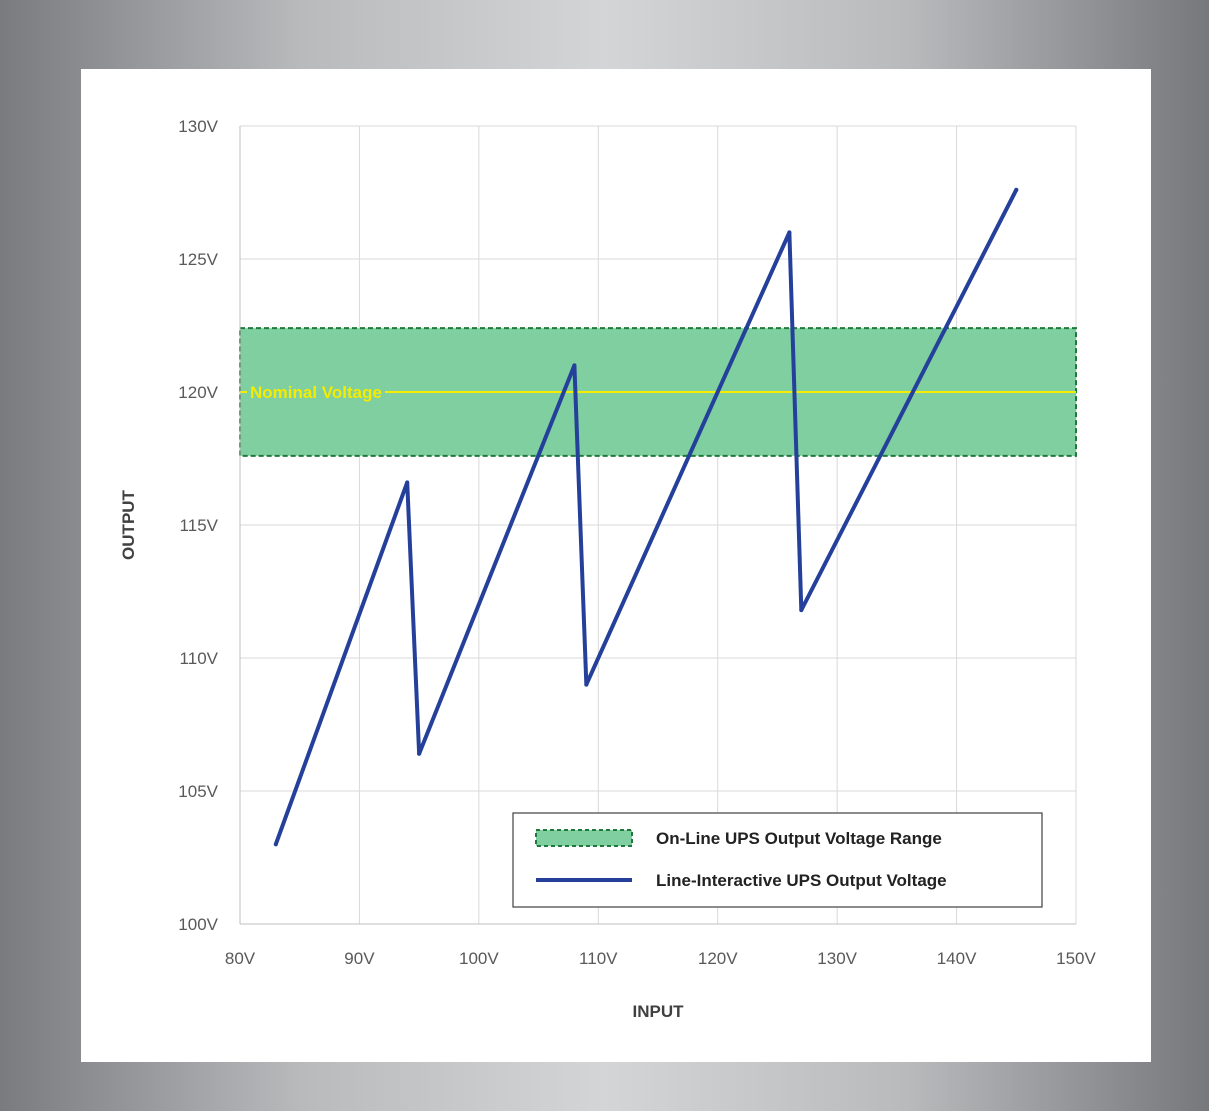 Image resolution: width=1209 pixels, height=1111 pixels. Describe the element at coordinates (598, 958) in the screenshot. I see `x-tick-label: 110V` at that location.